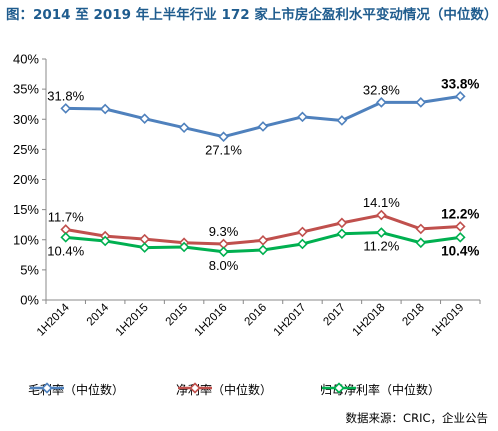 This screenshot has height=431, width=498. I want to click on legend-item-net-margin: 净利率（中位数）, so click(224, 389).